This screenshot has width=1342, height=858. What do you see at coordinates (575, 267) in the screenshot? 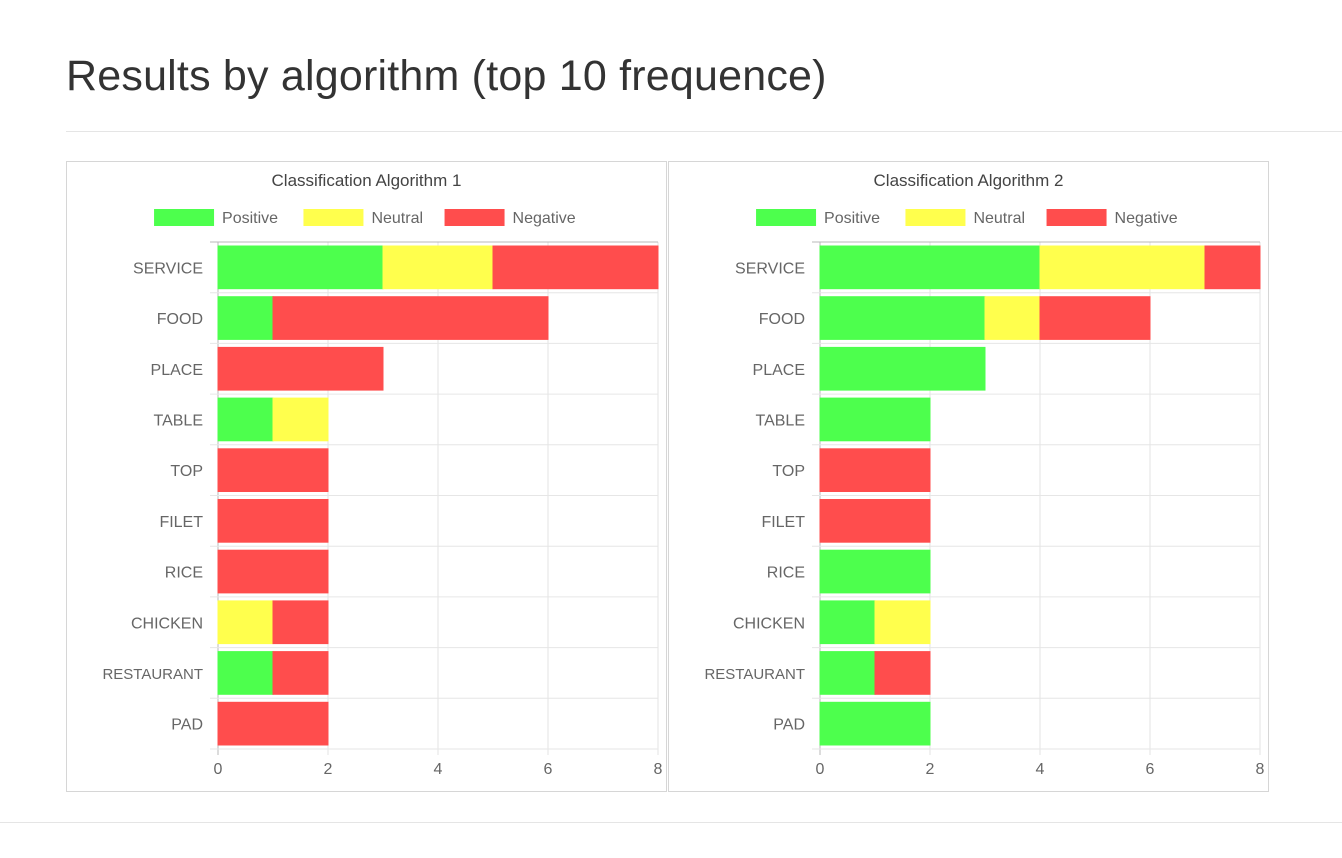
I see `chart1-bar-service-negative` at bounding box center [575, 267].